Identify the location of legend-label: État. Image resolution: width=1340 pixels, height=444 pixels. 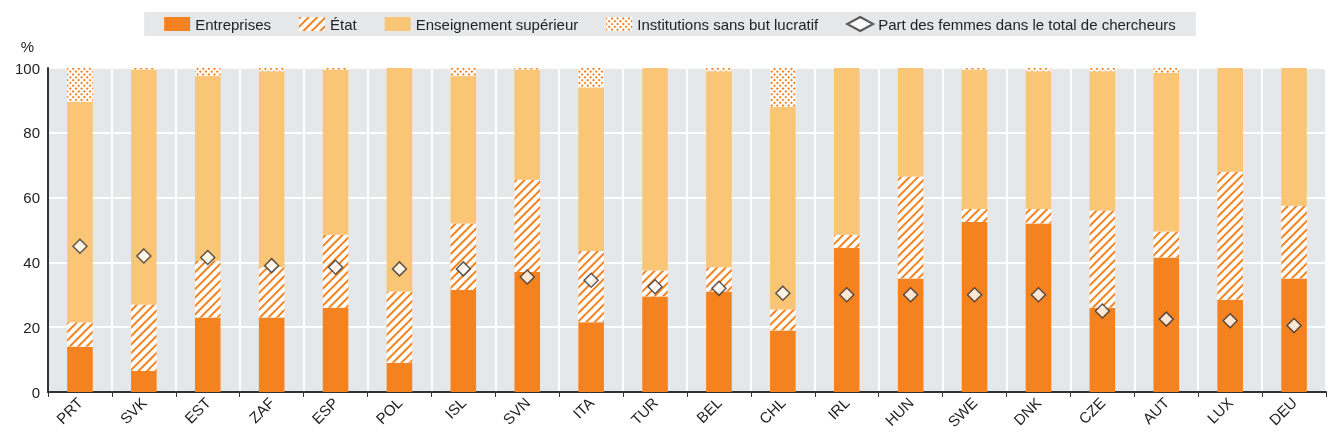
(344, 24).